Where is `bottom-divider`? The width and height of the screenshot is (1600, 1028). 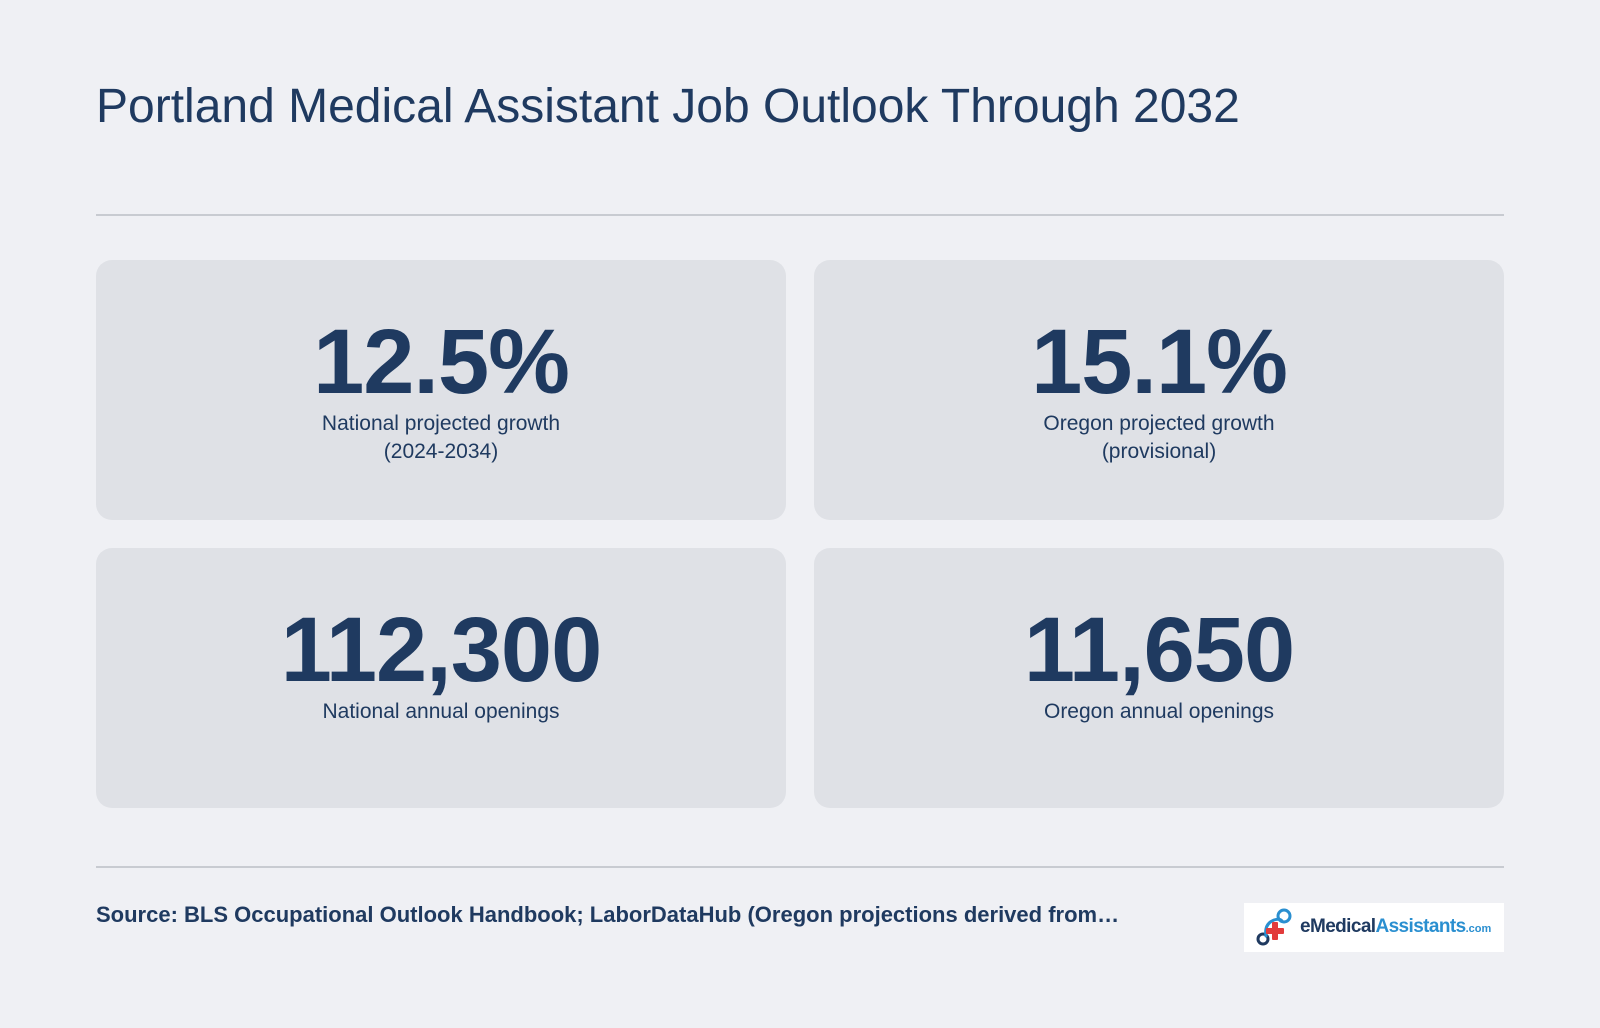
bottom-divider is located at coordinates (800, 867).